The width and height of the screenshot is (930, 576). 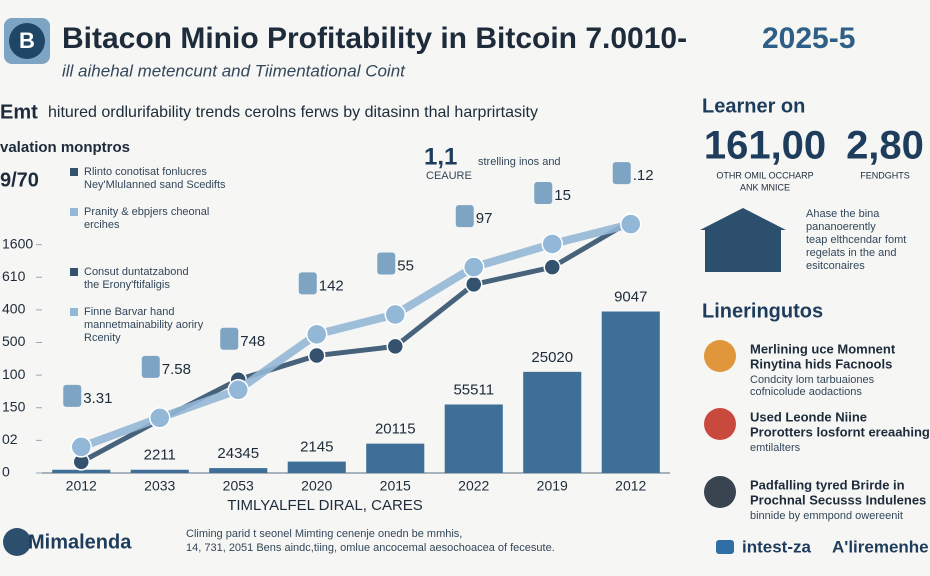 What do you see at coordinates (806, 392) in the screenshot?
I see `list-text: cofnicolude aodactions` at bounding box center [806, 392].